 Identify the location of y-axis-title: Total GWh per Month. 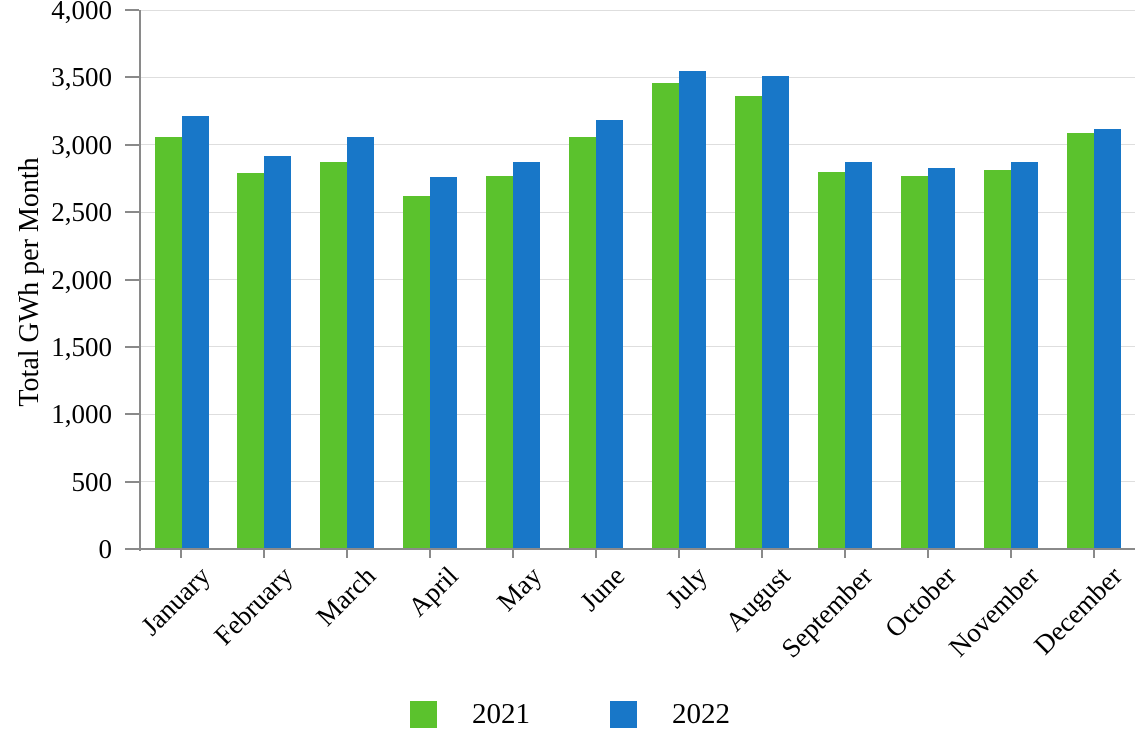
(29, 282).